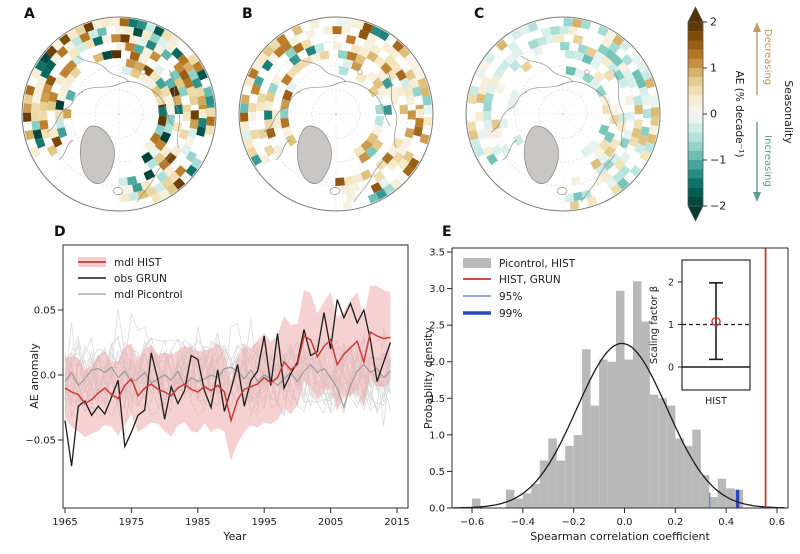  I want to click on greenland-landmass, so click(314, 154).